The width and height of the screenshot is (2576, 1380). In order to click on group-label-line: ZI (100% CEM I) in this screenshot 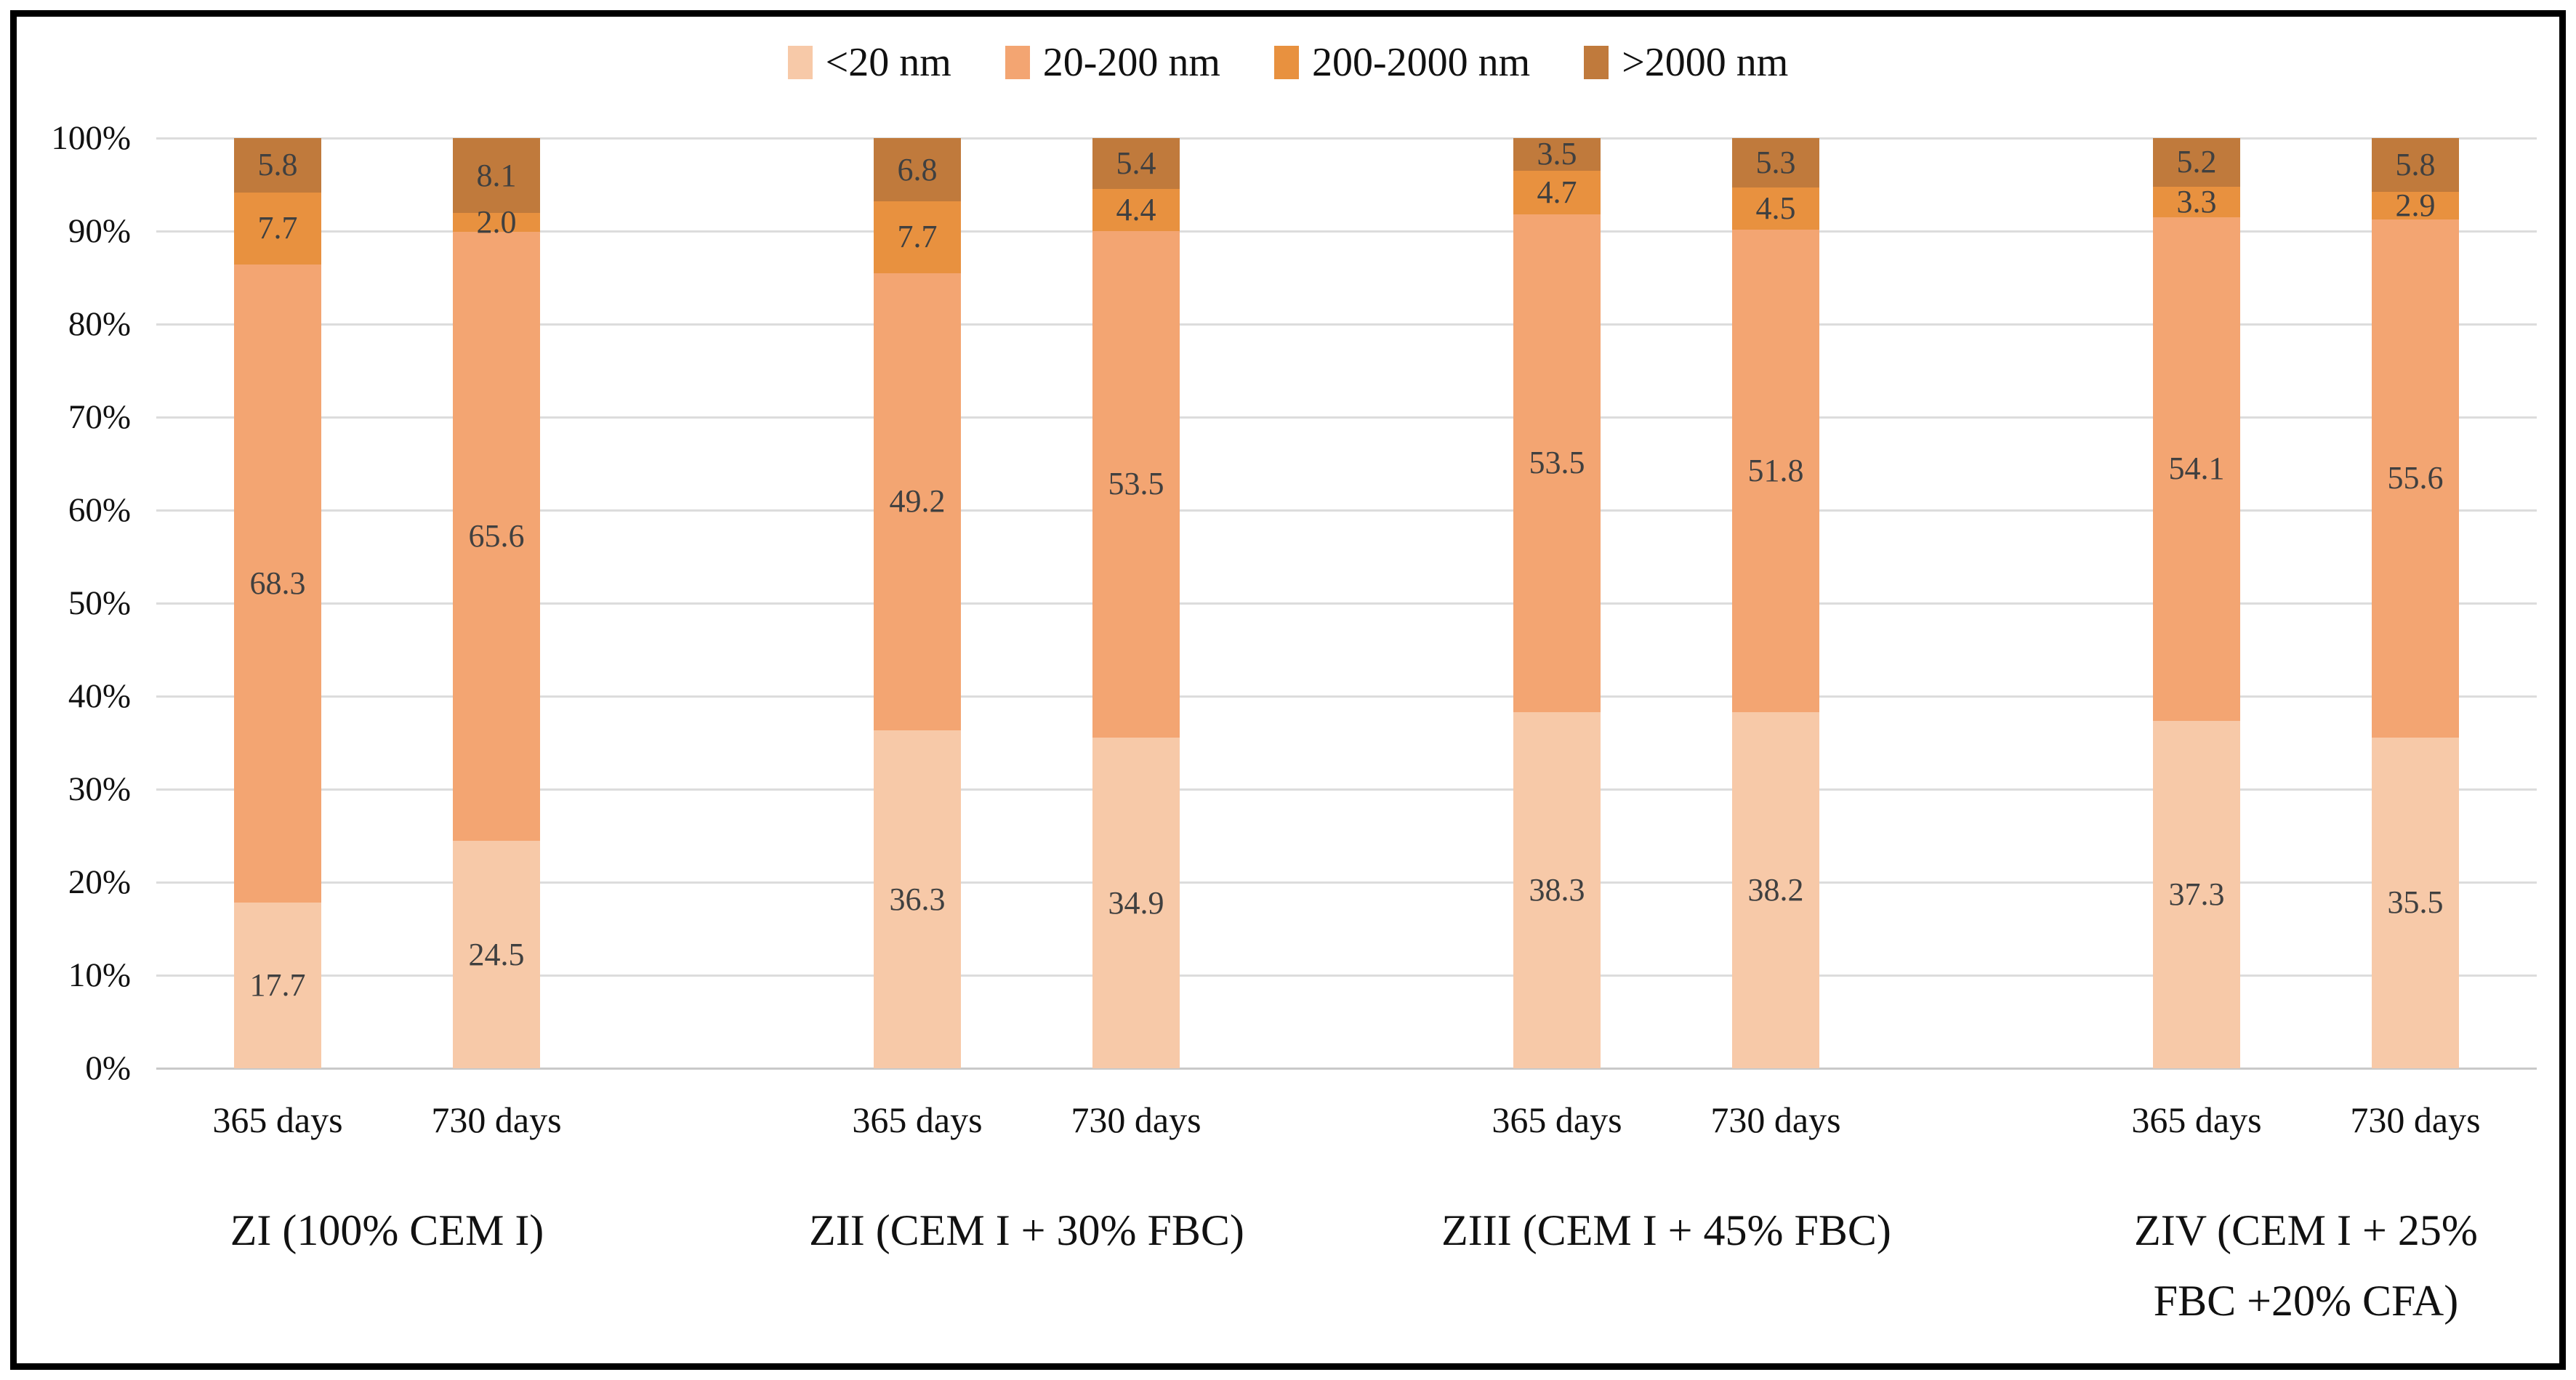, I will do `click(387, 1230)`.